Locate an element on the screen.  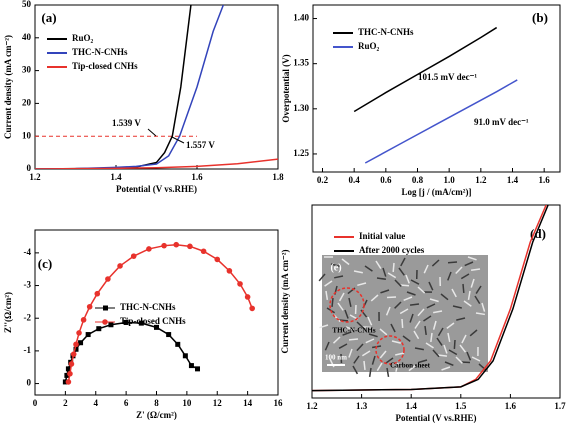
legend-label: RuO₂ is located at coordinates (369, 46).